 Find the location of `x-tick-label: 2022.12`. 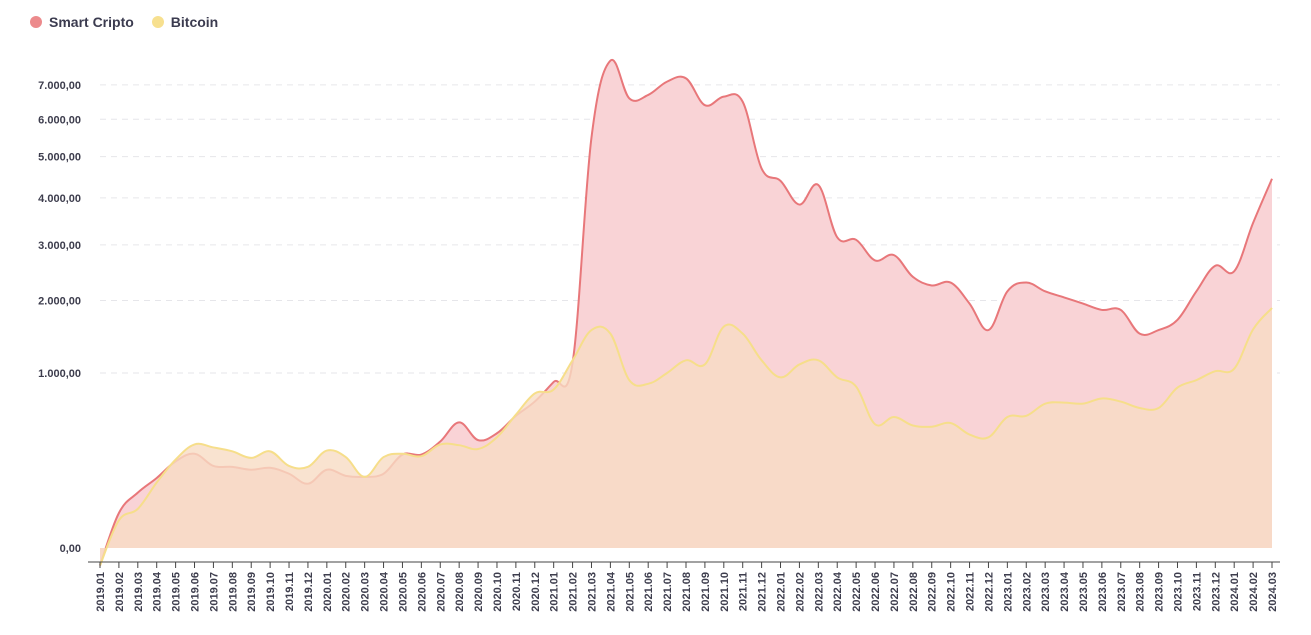

x-tick-label: 2022.12 is located at coordinates (989, 592).